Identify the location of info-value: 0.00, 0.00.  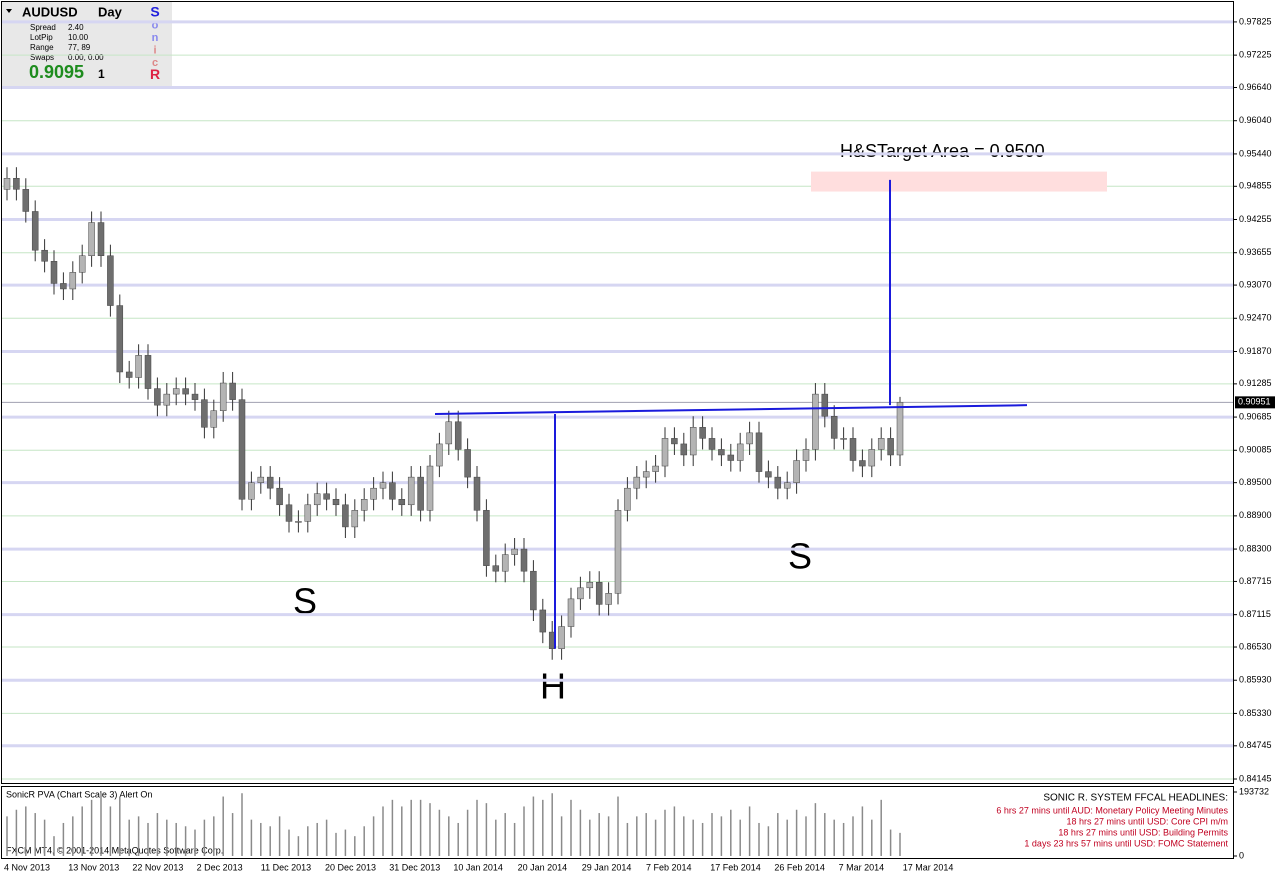
(86, 57).